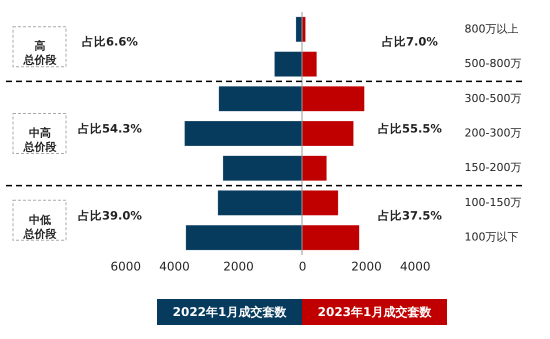 This screenshot has width=550, height=339. What do you see at coordinates (493, 63) in the screenshot?
I see `y-tick-label: 500-800万` at bounding box center [493, 63].